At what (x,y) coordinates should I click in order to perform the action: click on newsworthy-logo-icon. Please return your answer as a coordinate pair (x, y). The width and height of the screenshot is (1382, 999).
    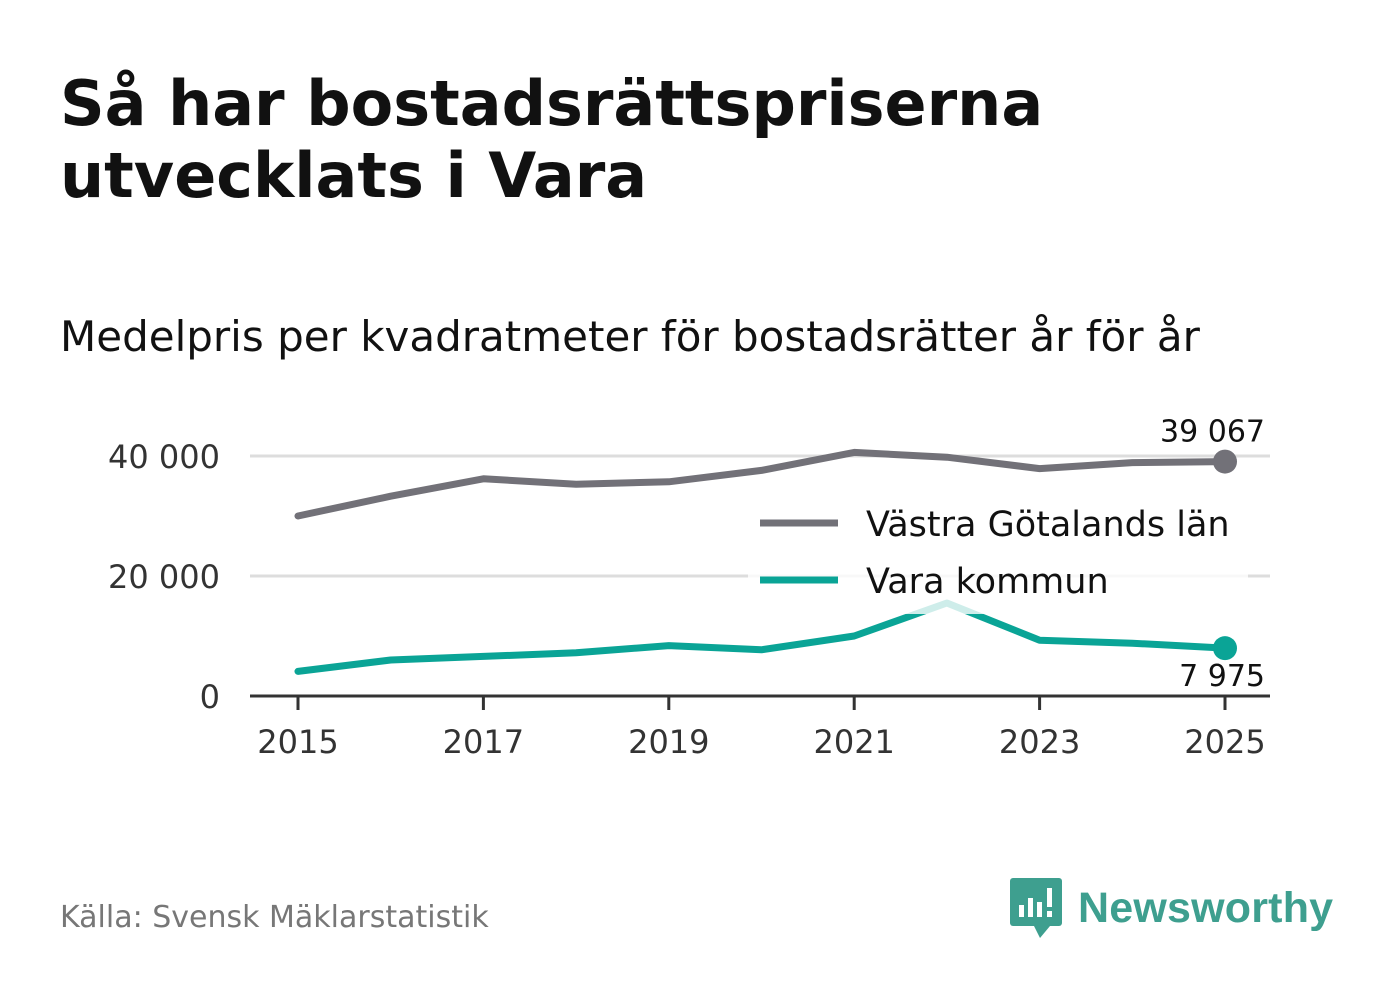
    Looking at the image, I should click on (1036, 908).